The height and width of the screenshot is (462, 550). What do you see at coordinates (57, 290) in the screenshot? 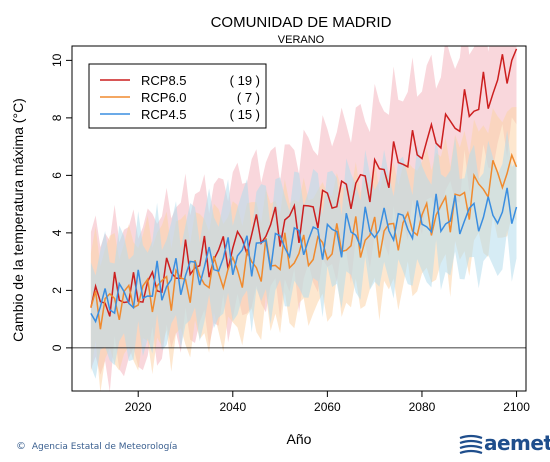
I see `y-tick-label: 2` at bounding box center [57, 290].